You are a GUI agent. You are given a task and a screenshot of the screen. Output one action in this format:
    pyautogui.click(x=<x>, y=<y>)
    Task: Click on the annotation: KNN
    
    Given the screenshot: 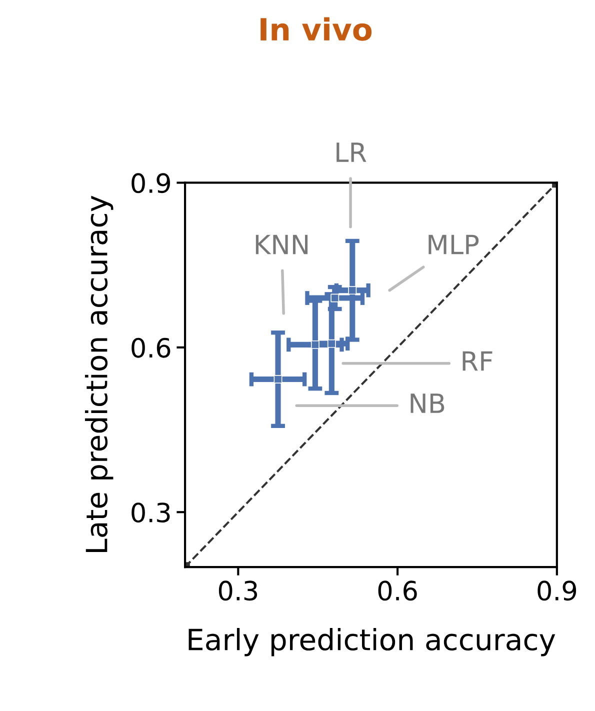 What is the action you would take?
    pyautogui.click(x=282, y=244)
    